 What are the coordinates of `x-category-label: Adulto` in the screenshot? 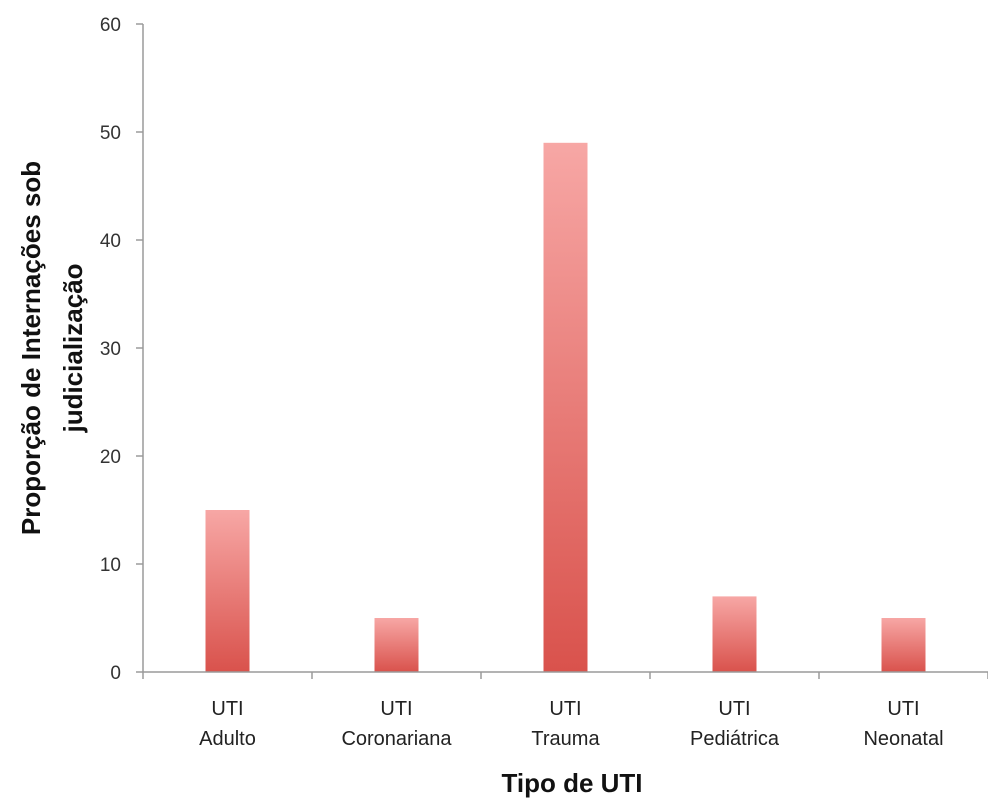 It's located at (227, 739).